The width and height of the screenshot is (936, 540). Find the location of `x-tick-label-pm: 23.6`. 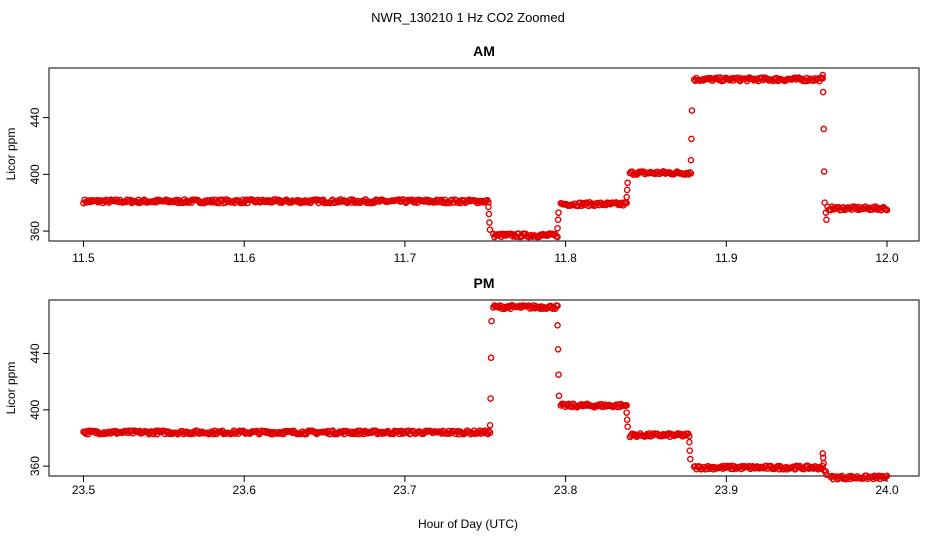

x-tick-label-pm: 23.6 is located at coordinates (245, 490).